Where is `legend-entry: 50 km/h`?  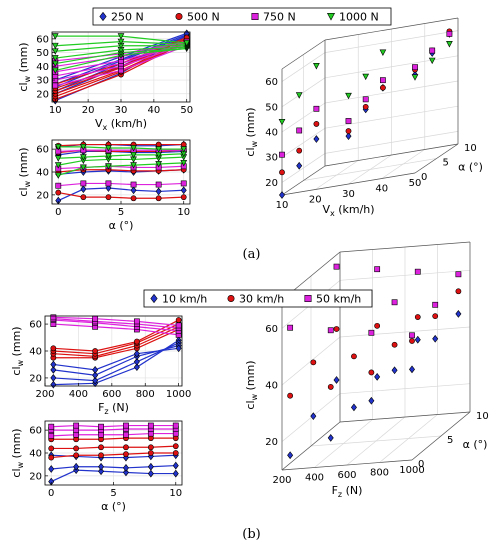
legend-entry: 50 km/h is located at coordinates (338, 299).